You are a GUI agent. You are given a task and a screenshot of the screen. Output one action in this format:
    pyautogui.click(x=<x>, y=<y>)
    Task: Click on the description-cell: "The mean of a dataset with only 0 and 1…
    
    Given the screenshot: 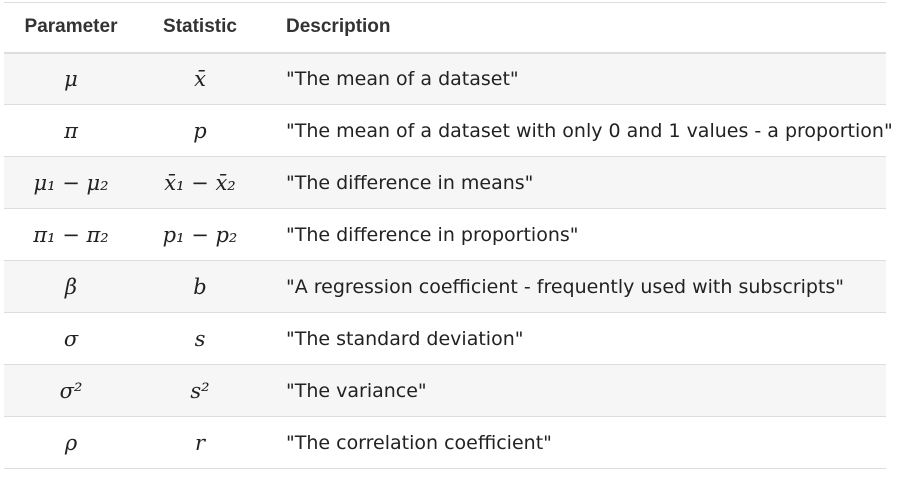 What is the action you would take?
    pyautogui.click(x=577, y=130)
    